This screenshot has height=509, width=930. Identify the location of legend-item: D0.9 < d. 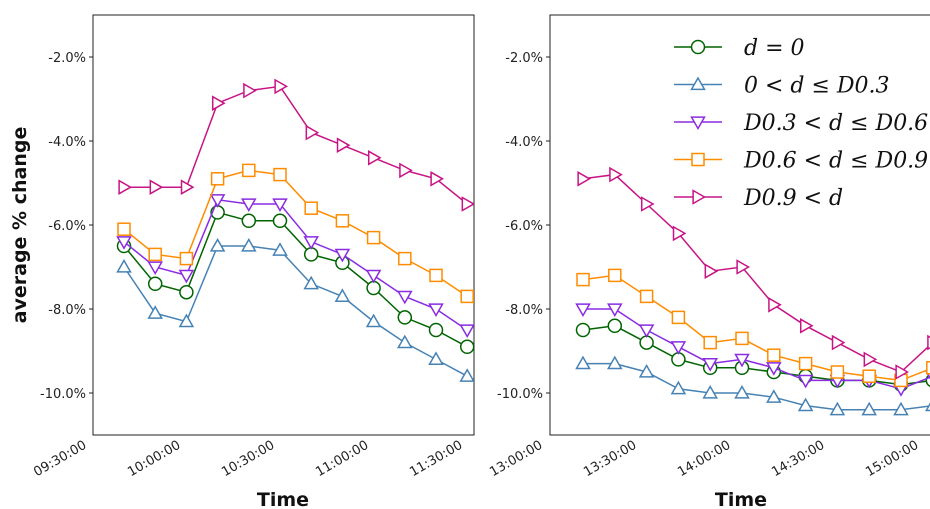
(758, 198).